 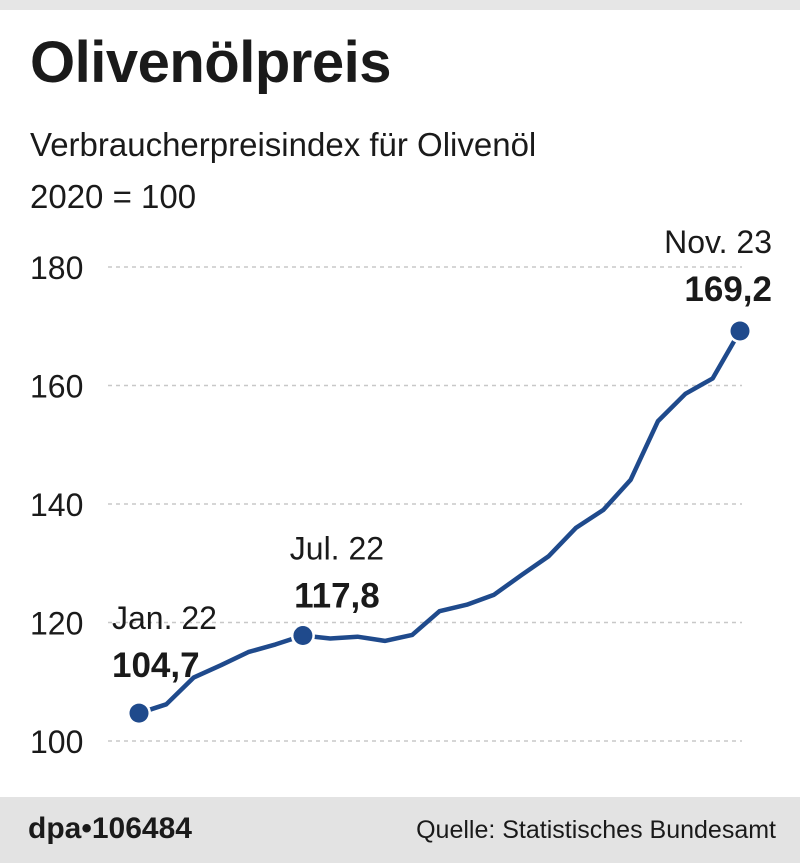 I want to click on annotation-date-0: Jan. 22, so click(x=164, y=618).